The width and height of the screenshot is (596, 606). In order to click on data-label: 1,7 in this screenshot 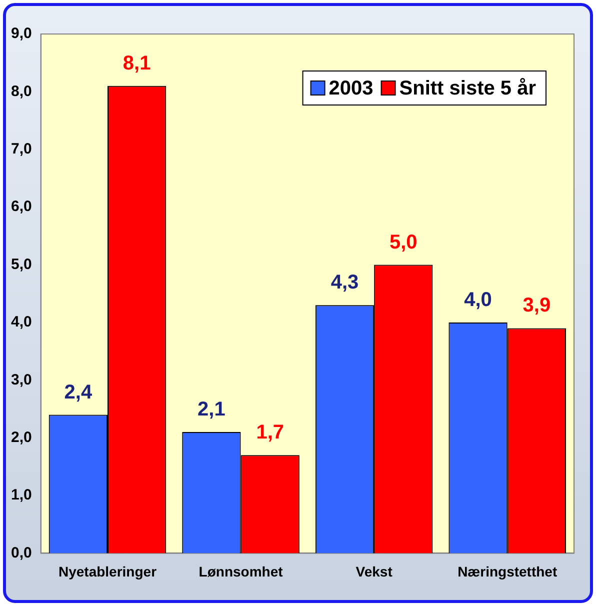, I will do `click(270, 433)`.